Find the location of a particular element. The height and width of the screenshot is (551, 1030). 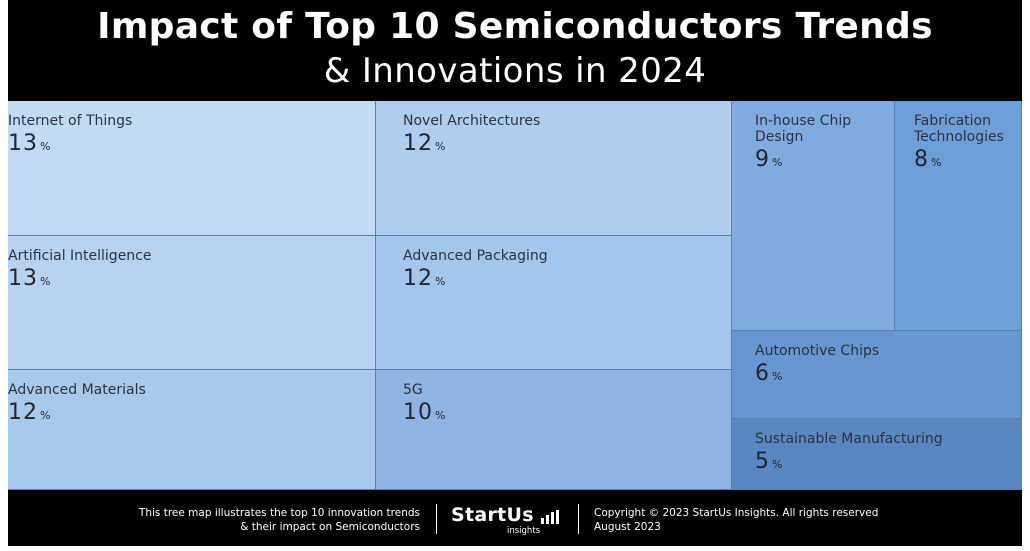

treemap-tile: 5G 10% is located at coordinates (554, 430).